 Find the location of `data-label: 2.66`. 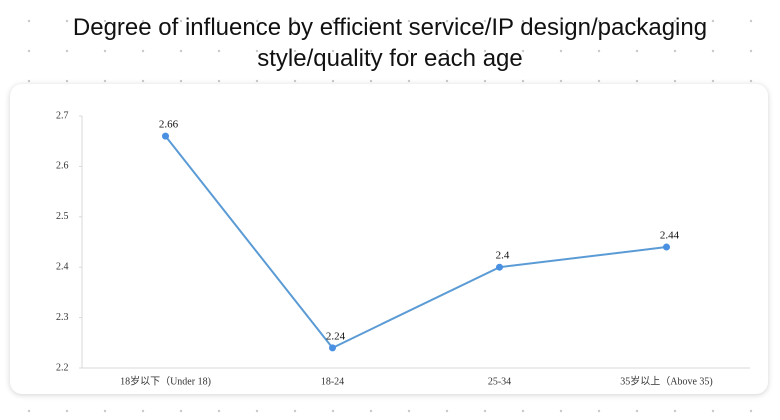

data-label: 2.66 is located at coordinates (169, 125).